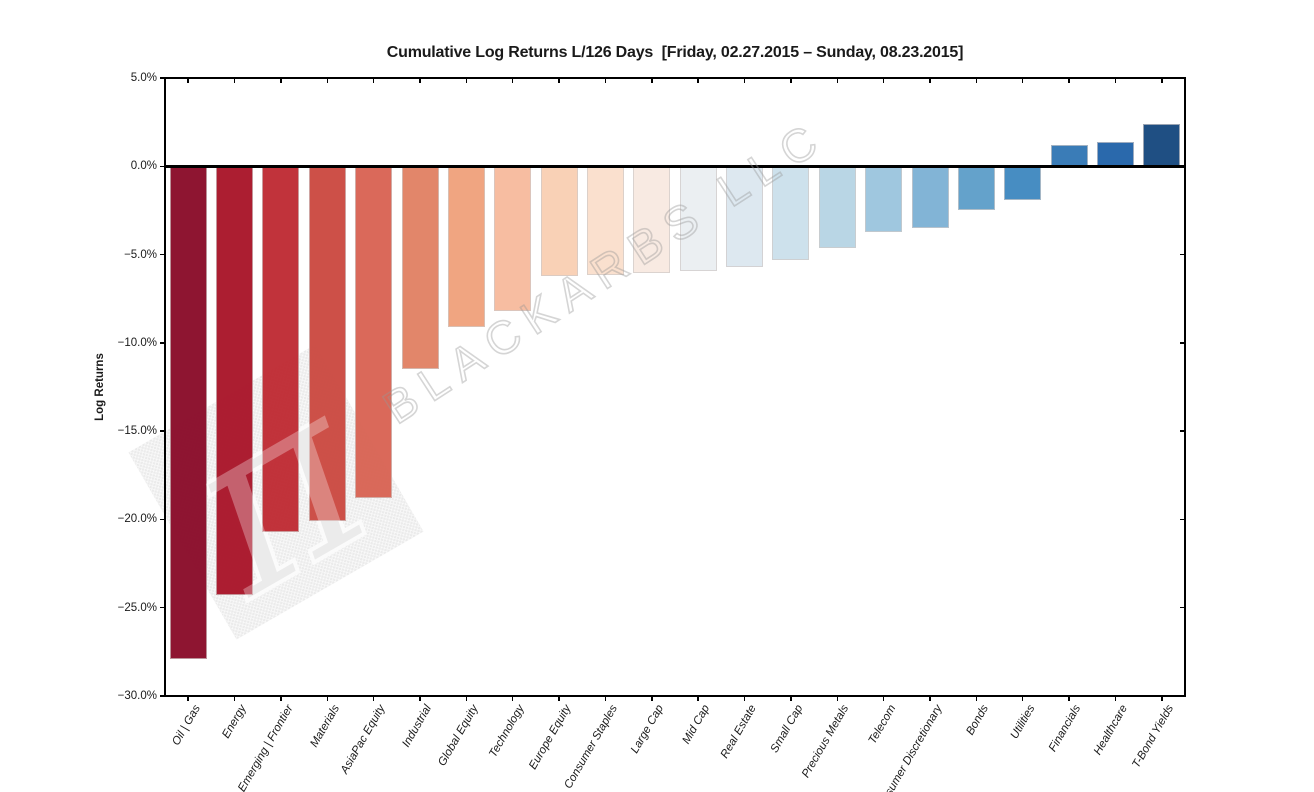 This screenshot has width=1314, height=792. What do you see at coordinates (137, 519) in the screenshot?
I see `y-tick-label--20: −20.0%` at bounding box center [137, 519].